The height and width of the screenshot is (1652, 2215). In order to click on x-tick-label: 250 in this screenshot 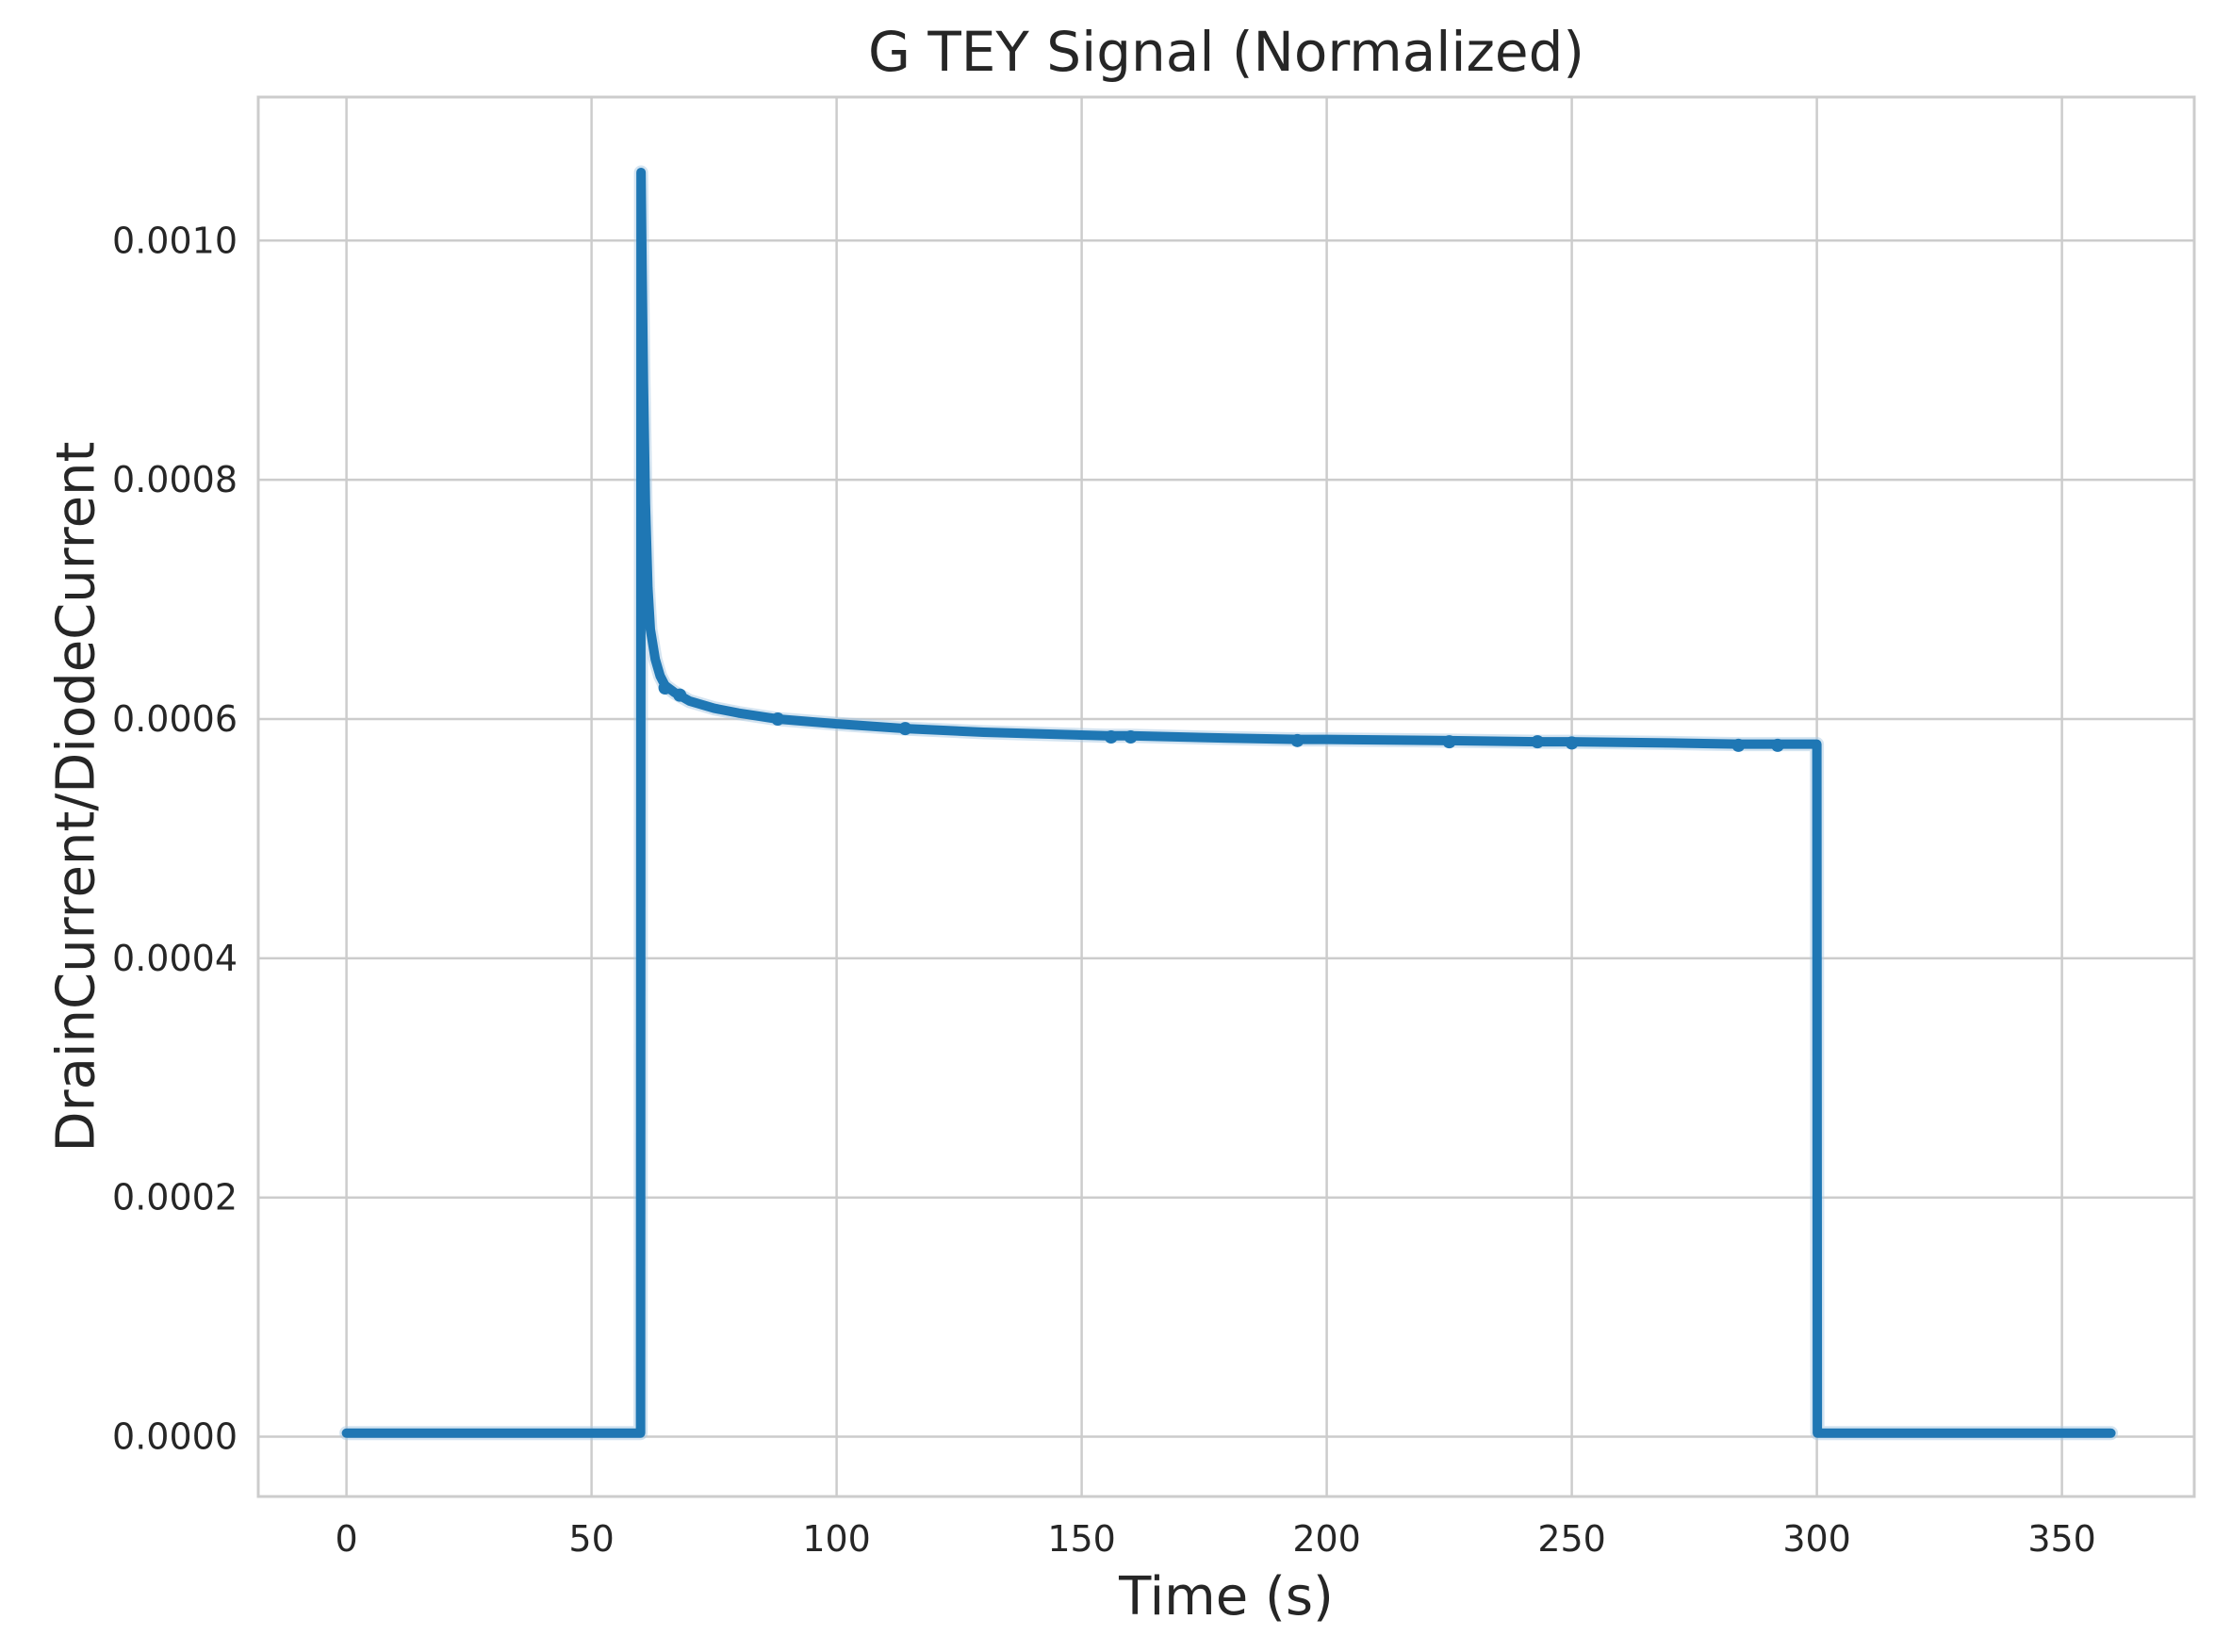, I will do `click(1571, 1539)`.